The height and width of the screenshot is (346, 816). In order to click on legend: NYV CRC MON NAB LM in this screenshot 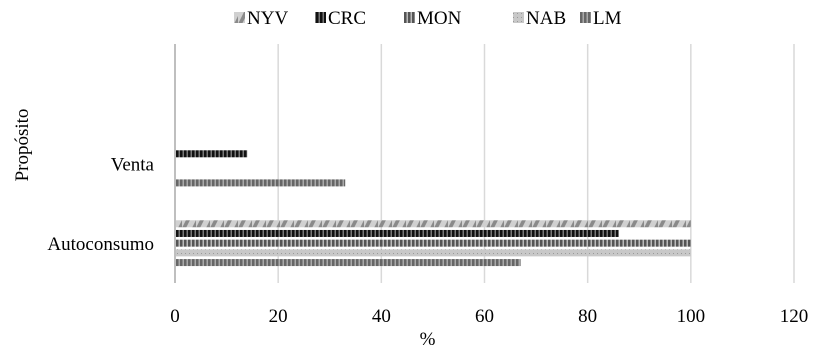, I will do `click(428, 18)`.